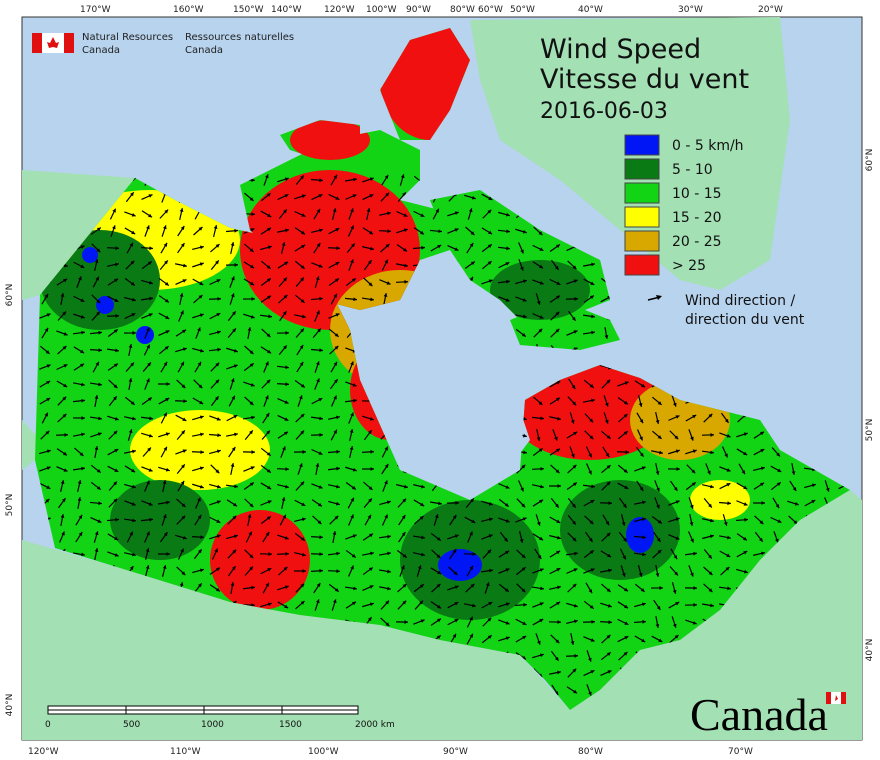 Image resolution: width=880 pixels, height=760 pixels. What do you see at coordinates (642, 169) in the screenshot?
I see `legend-swatch` at bounding box center [642, 169].